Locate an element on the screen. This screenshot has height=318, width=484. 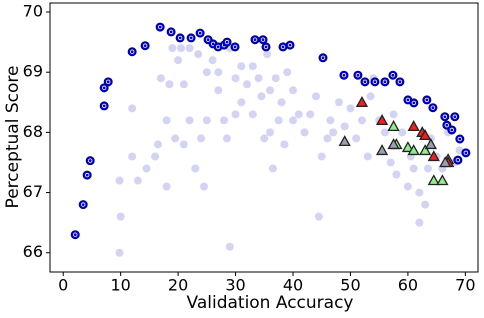
x-tick-label: 10 is located at coordinates (120, 285).